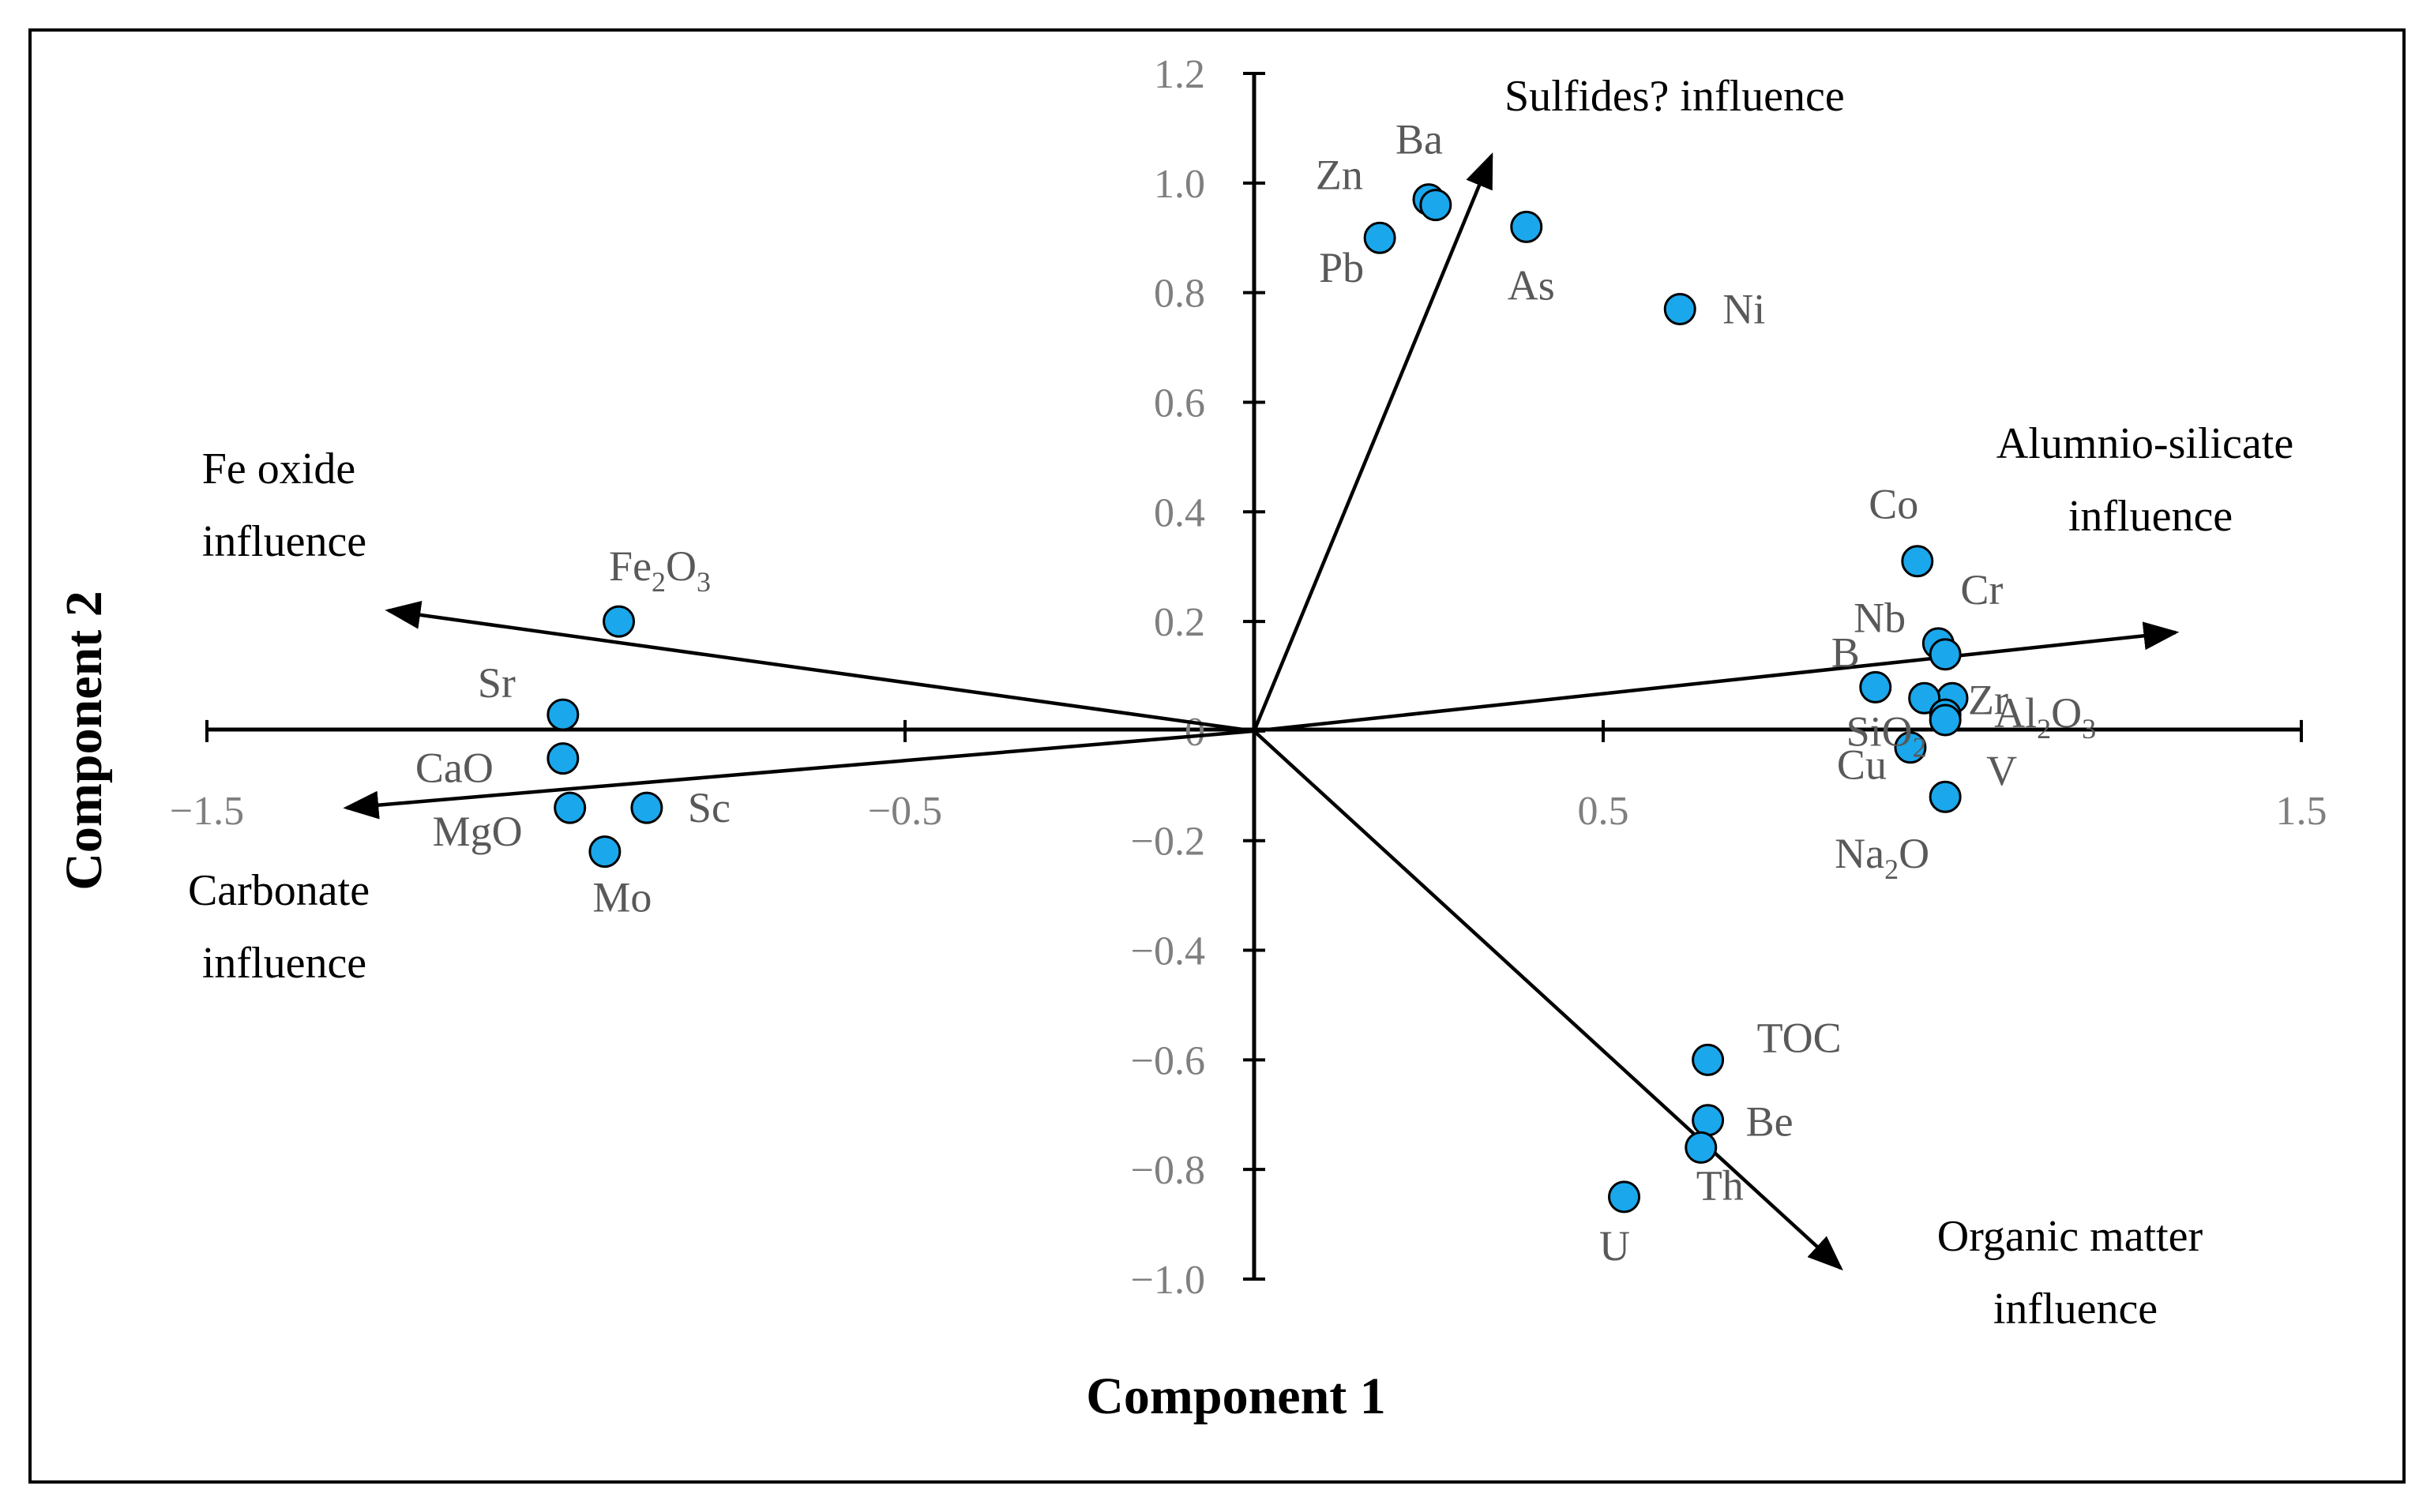  What do you see at coordinates (2076, 1309) in the screenshot?
I see `annotation-organic-matter-line-2: influence` at bounding box center [2076, 1309].